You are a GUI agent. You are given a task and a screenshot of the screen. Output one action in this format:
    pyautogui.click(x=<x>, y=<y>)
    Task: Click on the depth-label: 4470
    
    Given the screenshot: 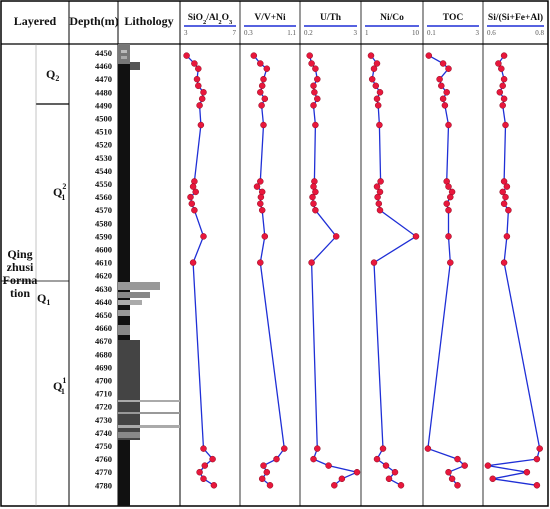 What is the action you would take?
    pyautogui.click(x=103, y=79)
    